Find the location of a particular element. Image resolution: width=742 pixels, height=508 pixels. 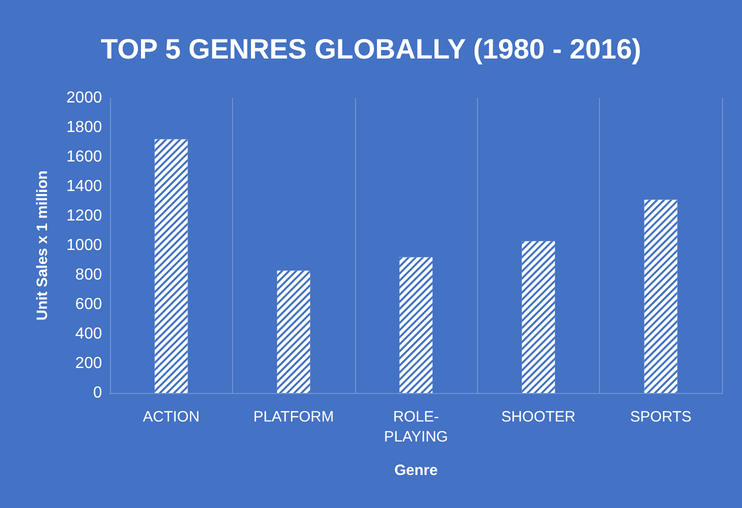

y-tick-label: 1200 is located at coordinates (84, 216).